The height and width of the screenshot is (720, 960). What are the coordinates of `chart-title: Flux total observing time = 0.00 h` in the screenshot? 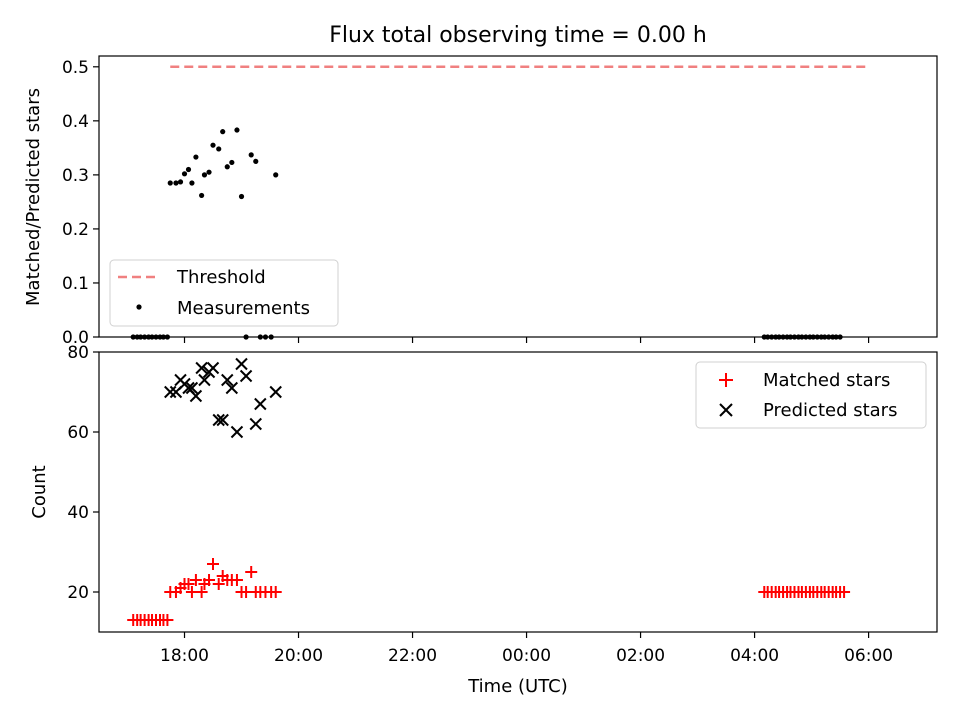 It's located at (518, 35).